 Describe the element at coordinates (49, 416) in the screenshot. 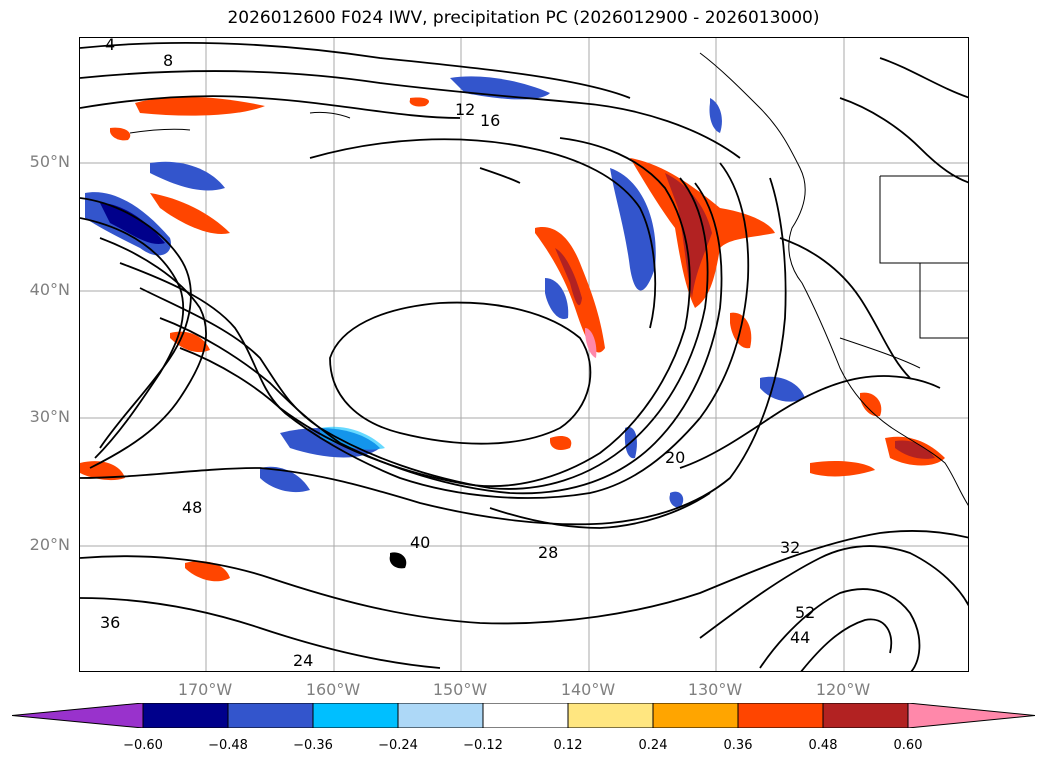

I see `lat-label-30n: 30°N` at that location.